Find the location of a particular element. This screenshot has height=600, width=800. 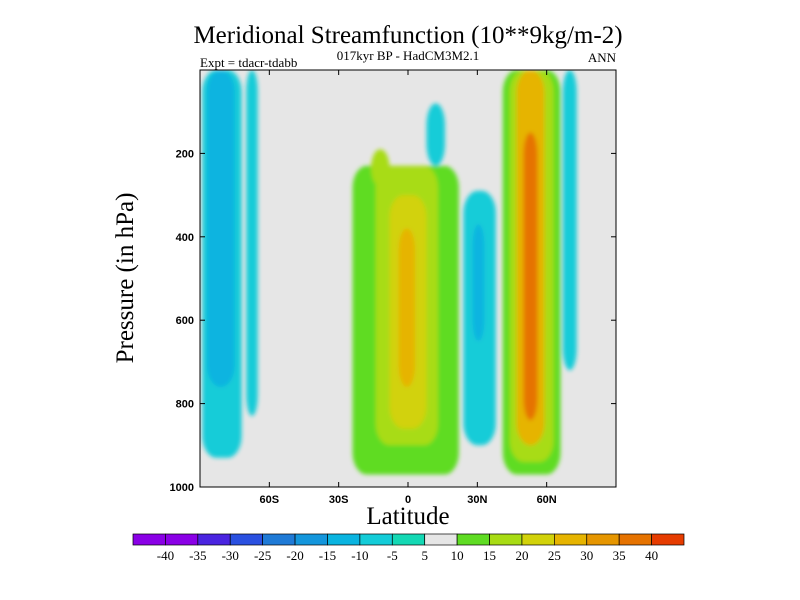

region-band-60S-core is located at coordinates (220, 228).